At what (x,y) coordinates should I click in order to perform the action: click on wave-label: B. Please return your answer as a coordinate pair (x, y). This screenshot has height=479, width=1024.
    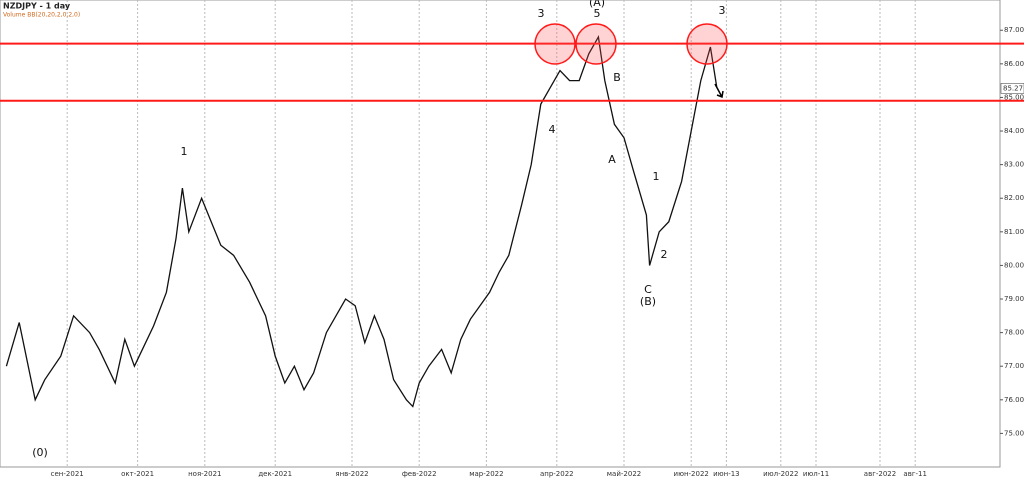
    Looking at the image, I should click on (617, 77).